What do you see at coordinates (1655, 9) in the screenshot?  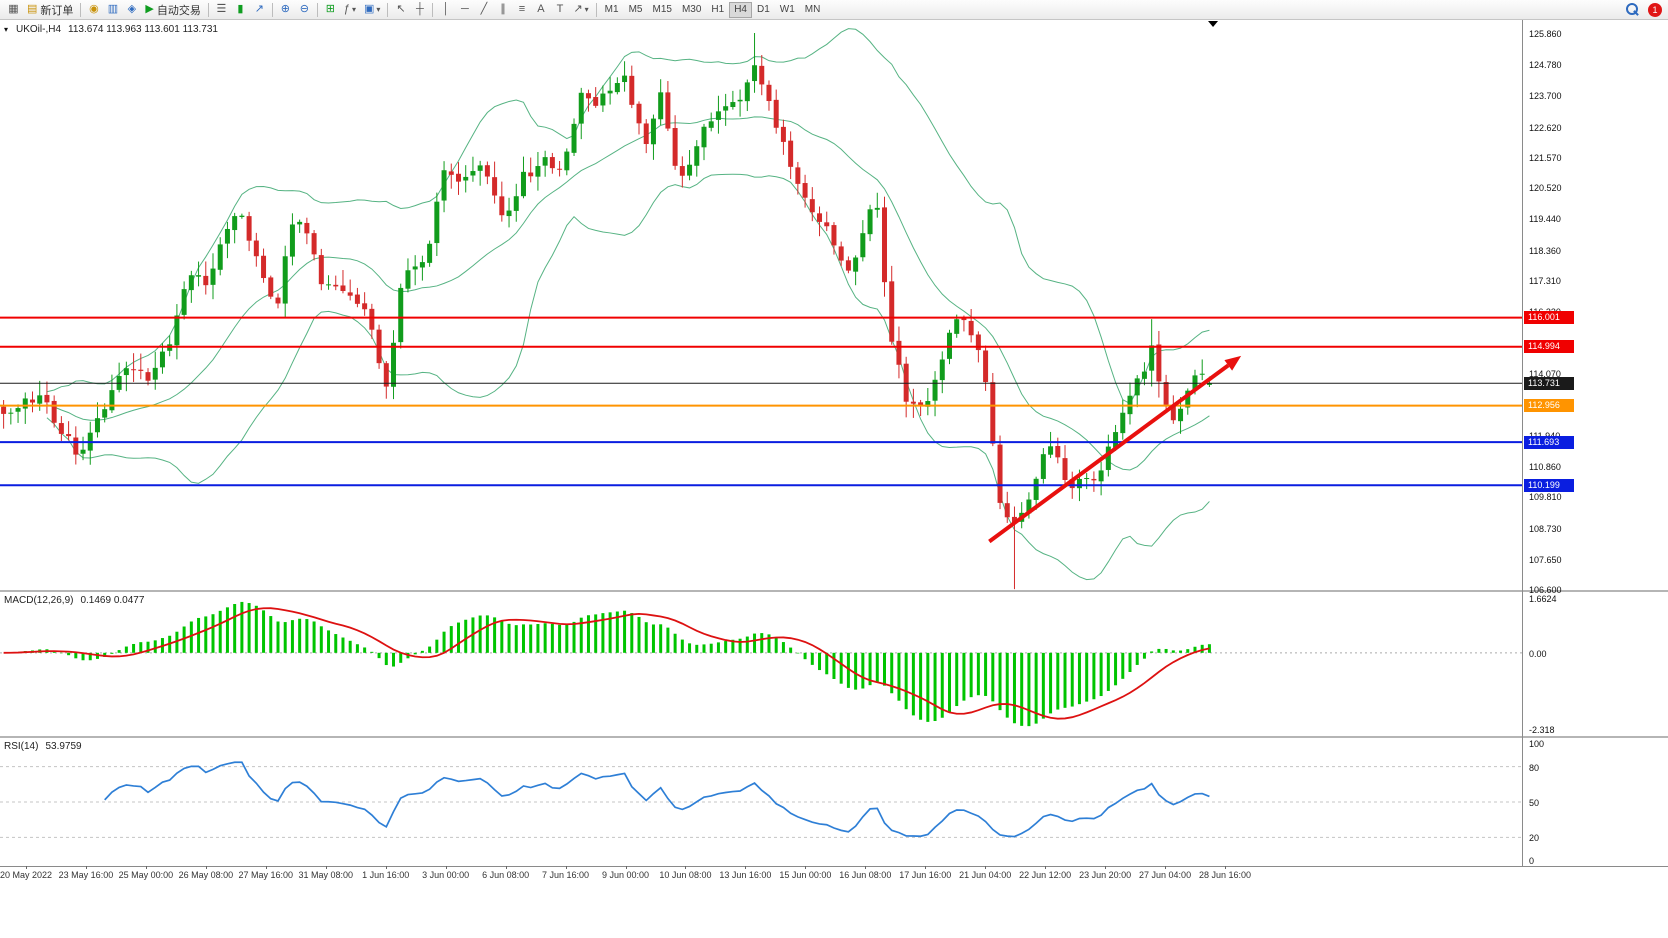 I see `notification-badge: 1` at bounding box center [1655, 9].